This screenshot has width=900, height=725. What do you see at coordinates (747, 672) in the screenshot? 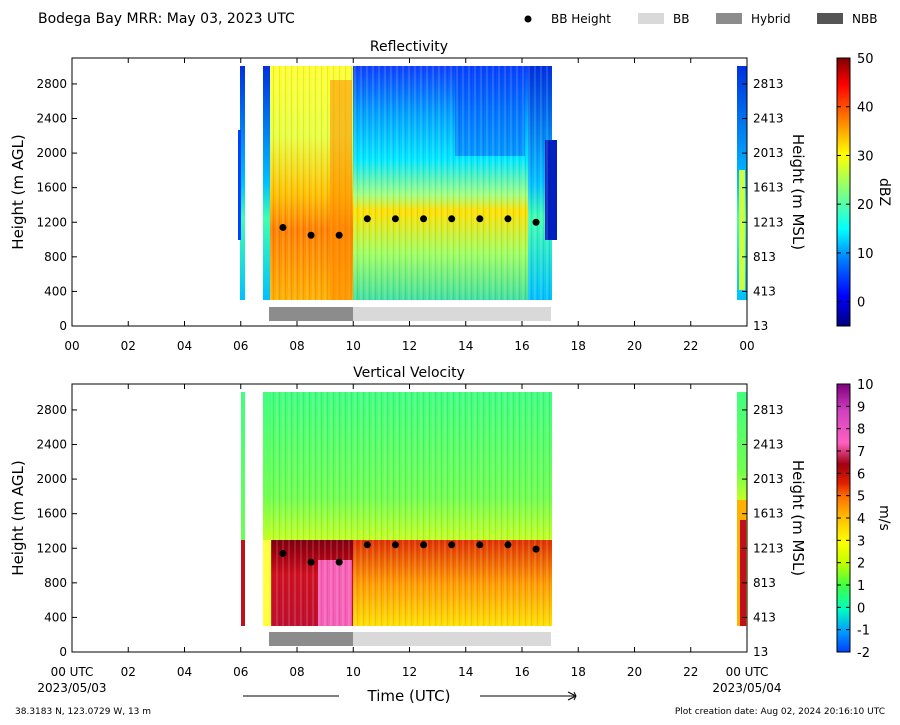
I see `x-end-tick: 00 UTC` at bounding box center [747, 672].